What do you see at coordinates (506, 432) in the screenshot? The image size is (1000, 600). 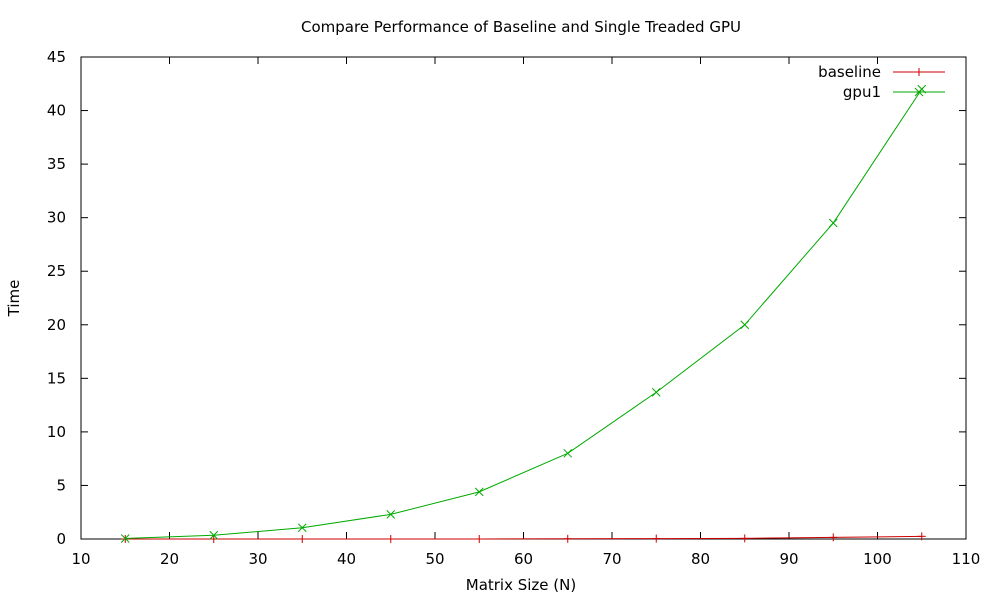 I see `y-tick: 10` at bounding box center [506, 432].